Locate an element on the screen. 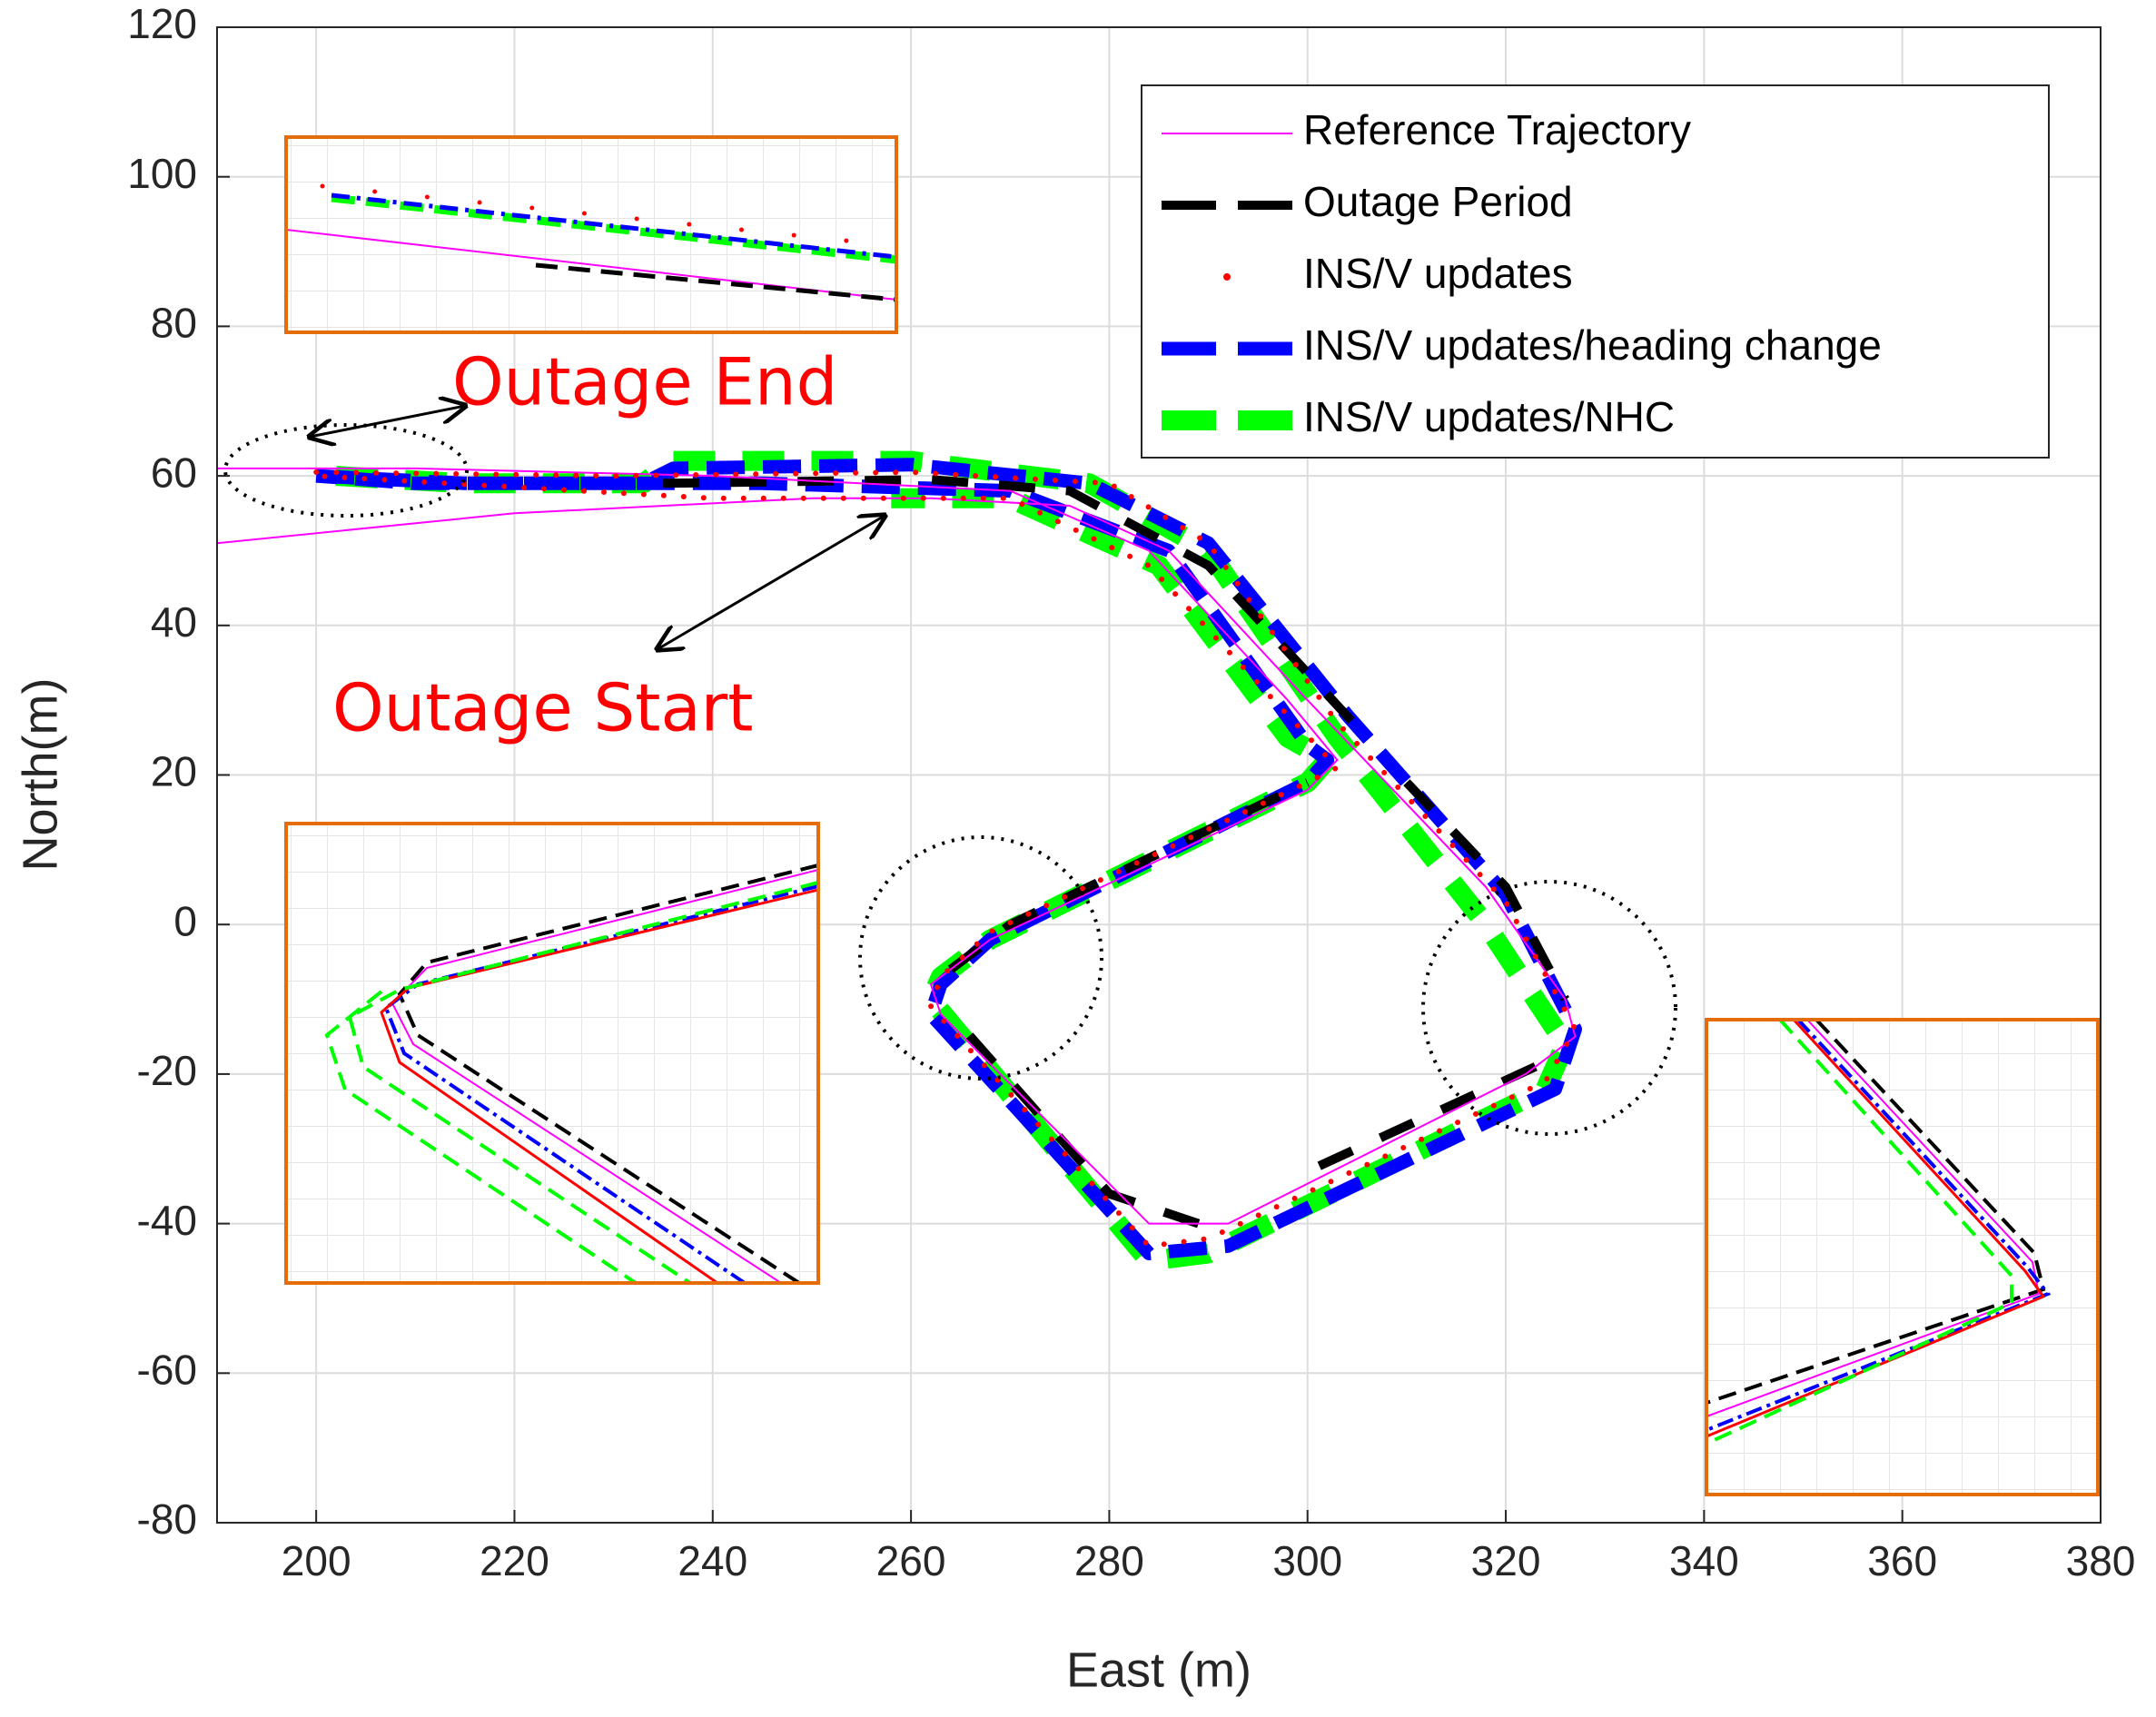 Image resolution: width=2156 pixels, height=1717 pixels. y-tick-label: 40 is located at coordinates (174, 622).